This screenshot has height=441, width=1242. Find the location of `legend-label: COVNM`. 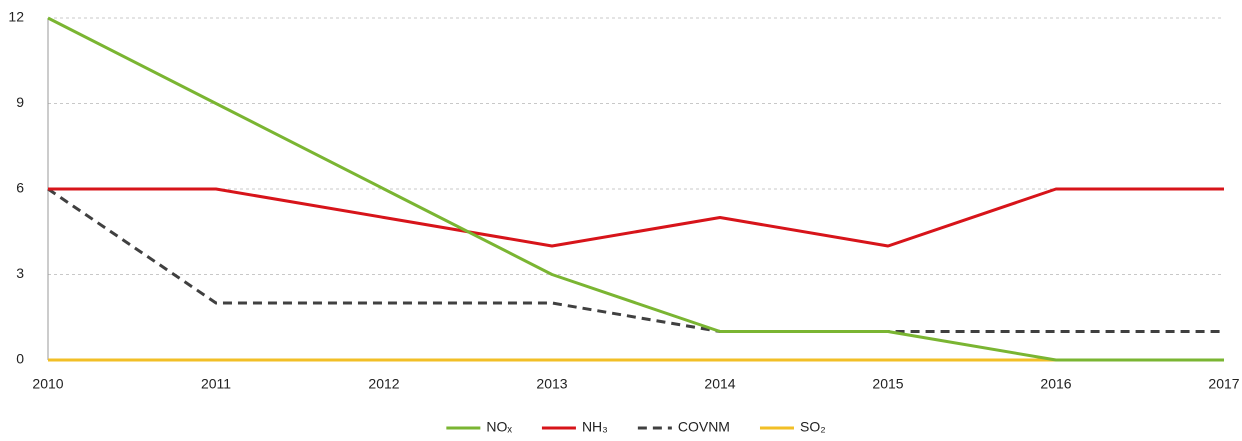

legend-label: COVNM is located at coordinates (704, 427).